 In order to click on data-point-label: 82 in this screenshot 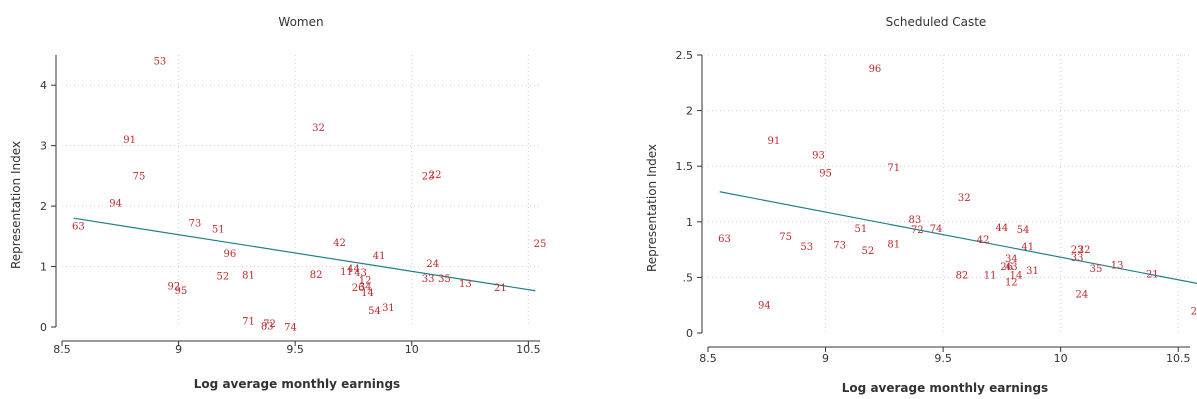, I will do `click(316, 275)`.